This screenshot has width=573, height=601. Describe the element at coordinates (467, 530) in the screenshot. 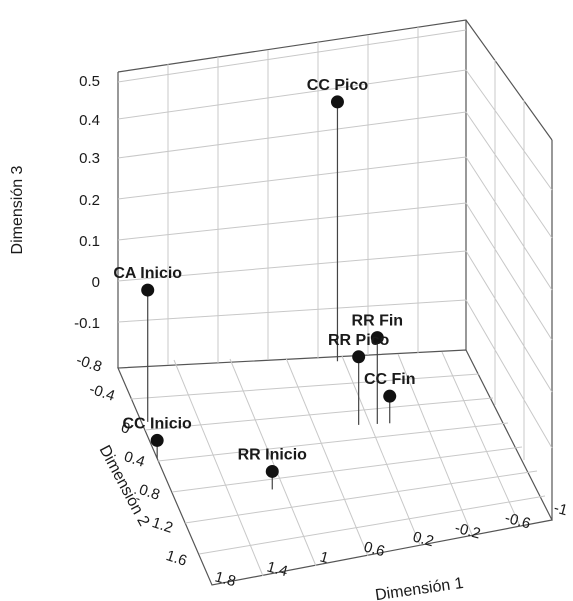

I see `x-tick: -0.2` at that location.